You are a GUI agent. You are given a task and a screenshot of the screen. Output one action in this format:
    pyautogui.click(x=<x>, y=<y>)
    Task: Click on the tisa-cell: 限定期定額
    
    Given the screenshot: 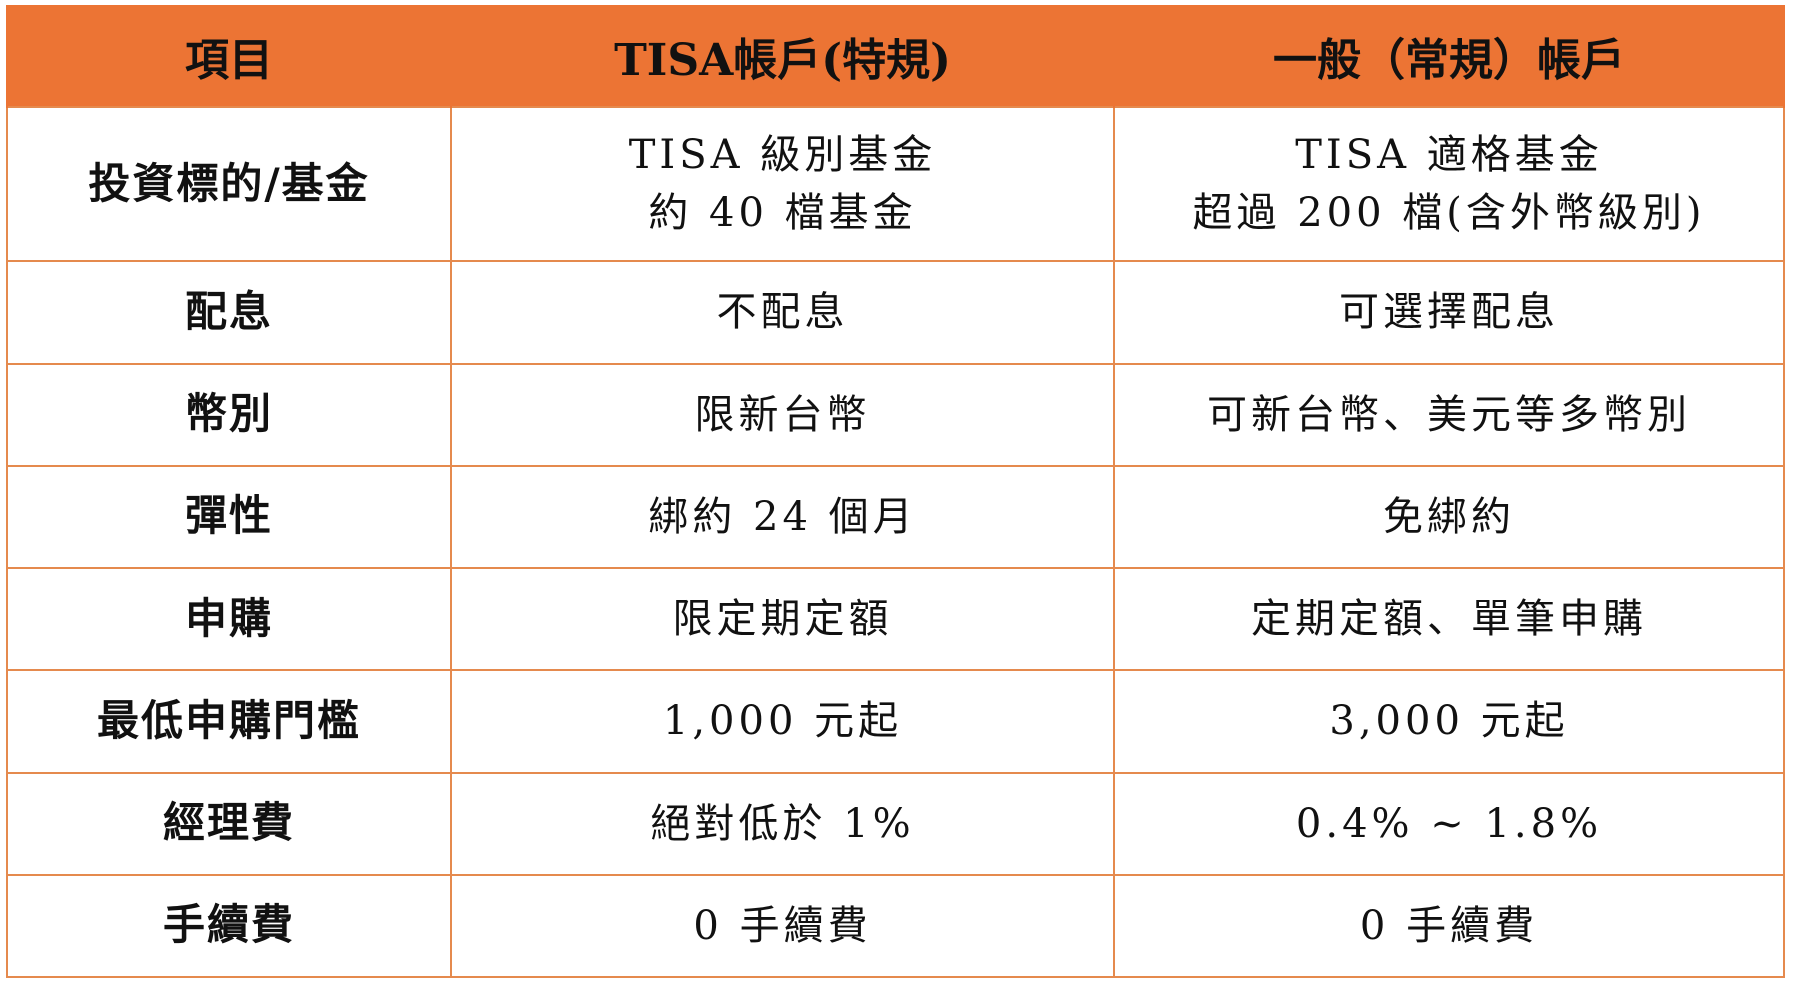 What is the action you would take?
    pyautogui.click(x=782, y=619)
    